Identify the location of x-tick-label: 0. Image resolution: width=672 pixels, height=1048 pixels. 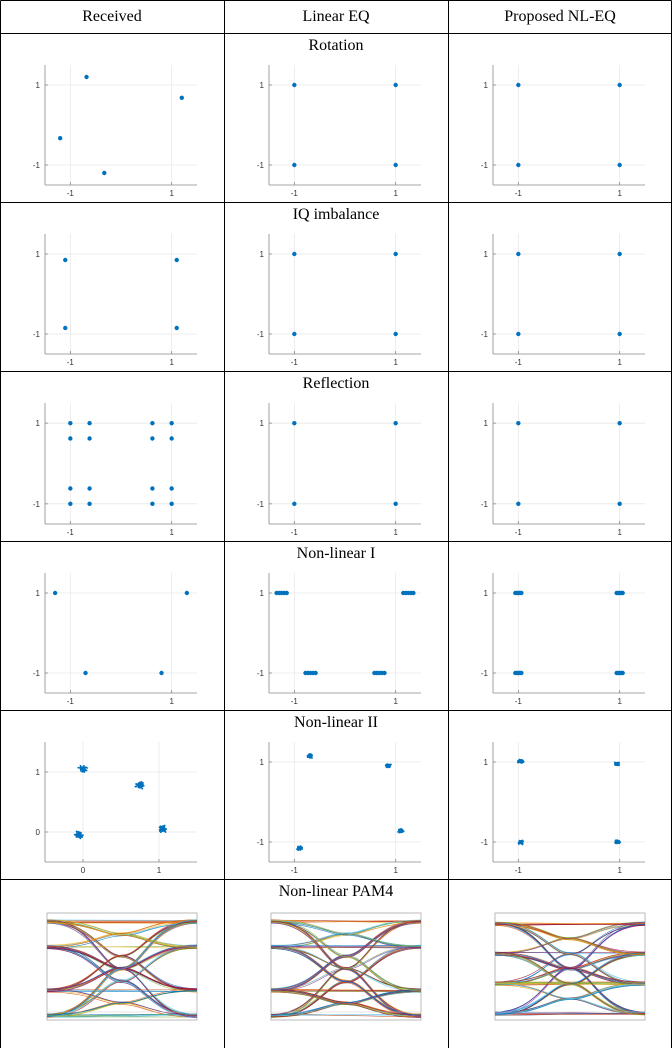
(83, 870).